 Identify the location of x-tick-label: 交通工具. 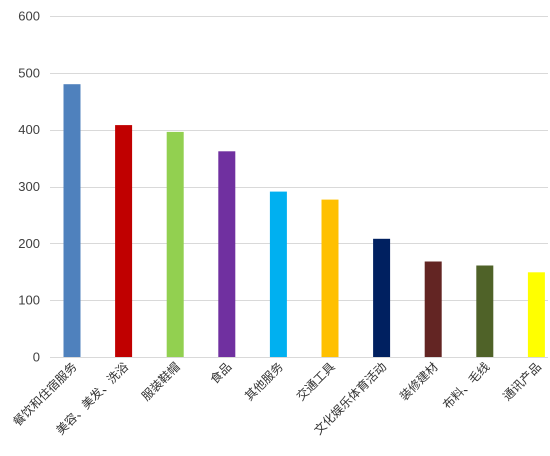
(315, 381).